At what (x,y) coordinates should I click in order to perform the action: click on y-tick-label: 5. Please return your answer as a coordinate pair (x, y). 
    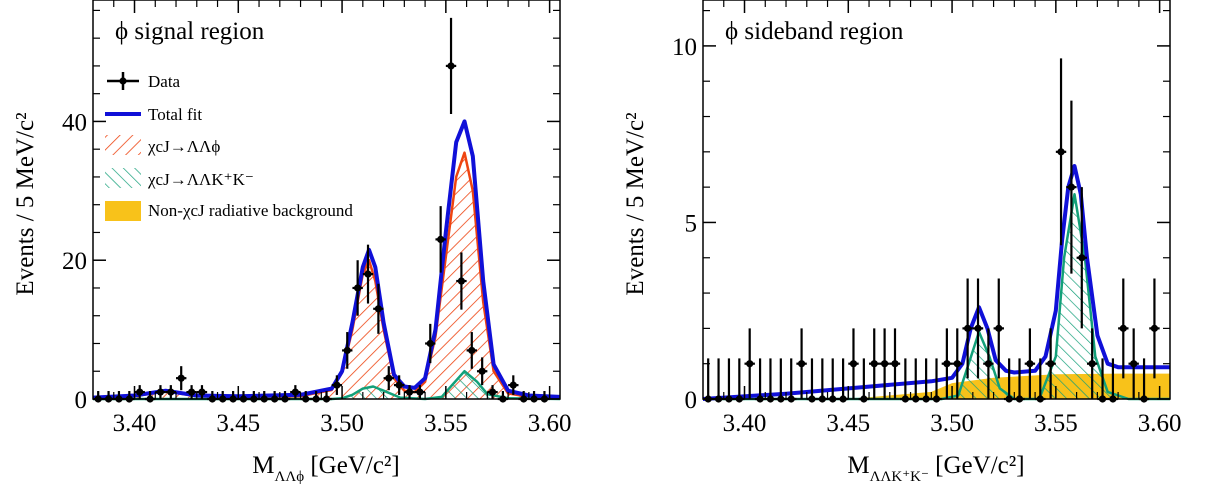
    Looking at the image, I should click on (691, 223).